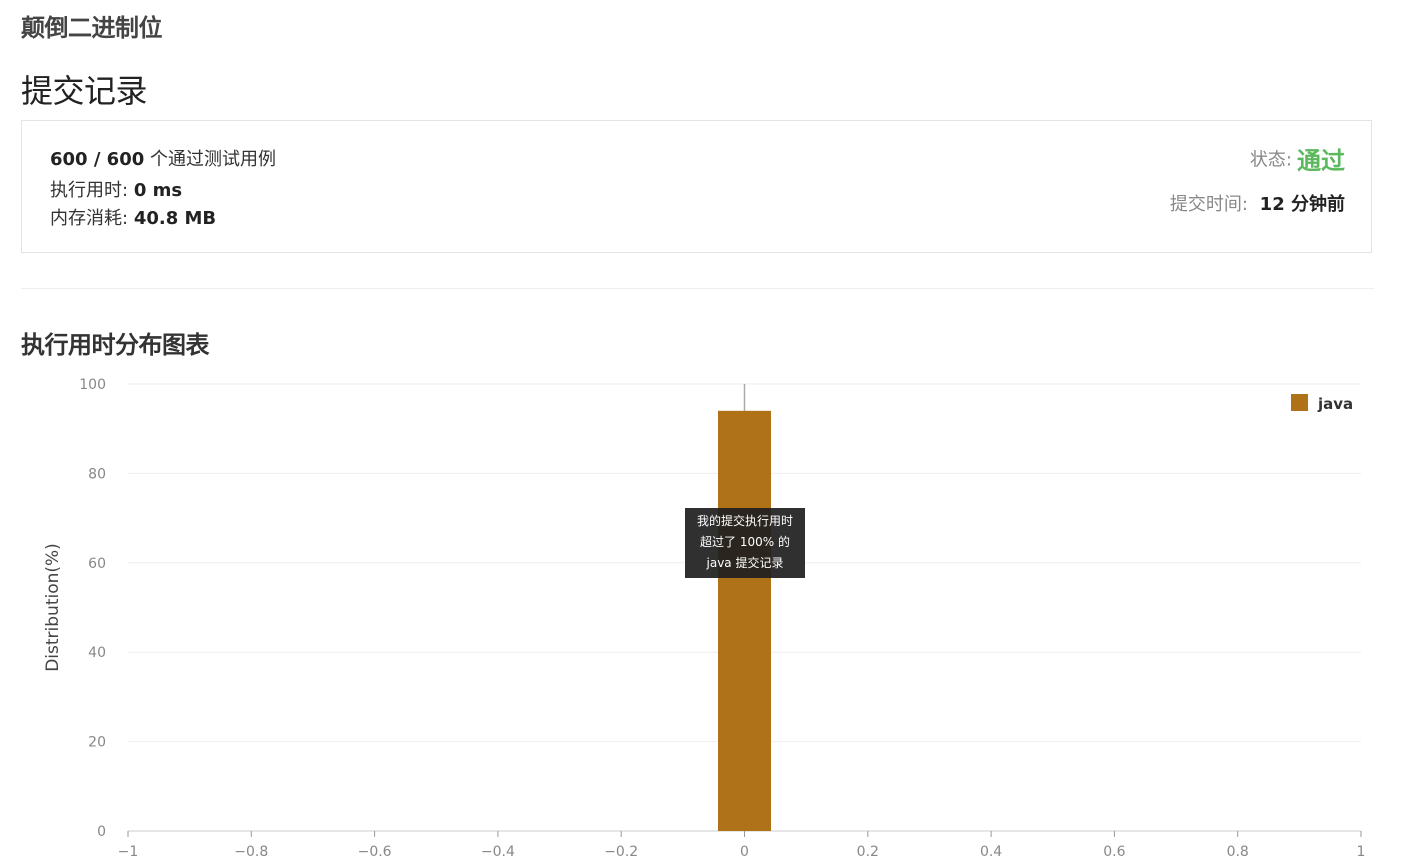 This screenshot has height=862, width=1420. What do you see at coordinates (744, 852) in the screenshot?
I see `x-tick-label: 0` at bounding box center [744, 852].